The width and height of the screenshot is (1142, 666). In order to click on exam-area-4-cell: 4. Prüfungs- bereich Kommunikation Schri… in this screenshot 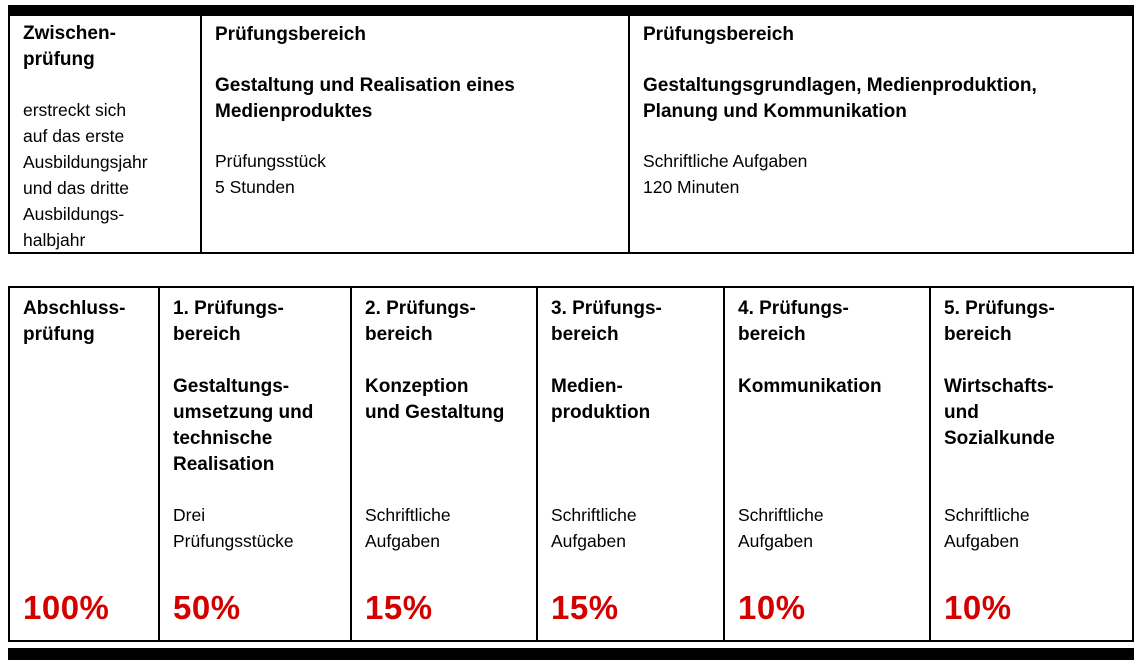, I will do `click(826, 464)`.